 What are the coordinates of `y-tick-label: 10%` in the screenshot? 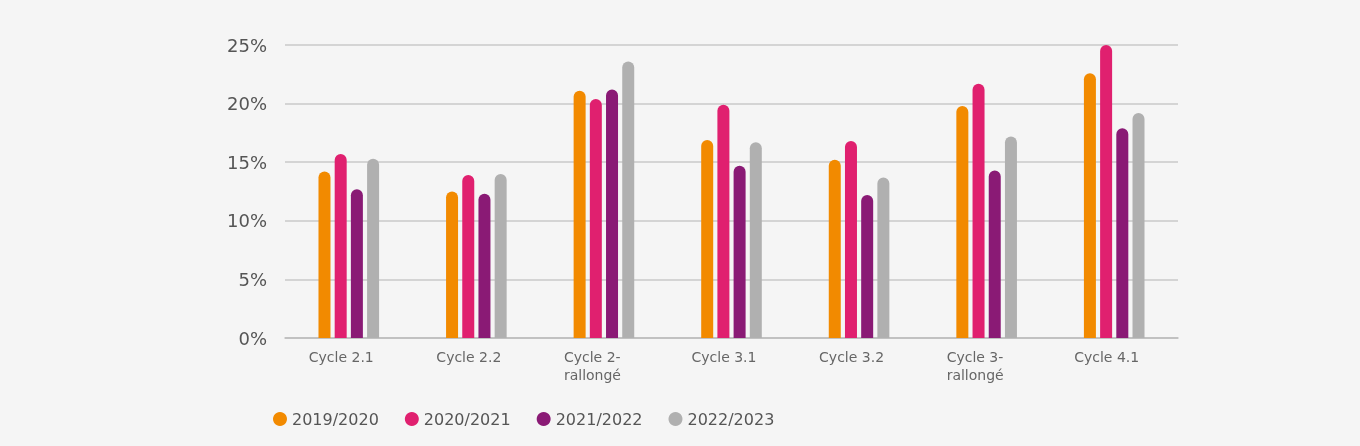 It's located at (246, 221).